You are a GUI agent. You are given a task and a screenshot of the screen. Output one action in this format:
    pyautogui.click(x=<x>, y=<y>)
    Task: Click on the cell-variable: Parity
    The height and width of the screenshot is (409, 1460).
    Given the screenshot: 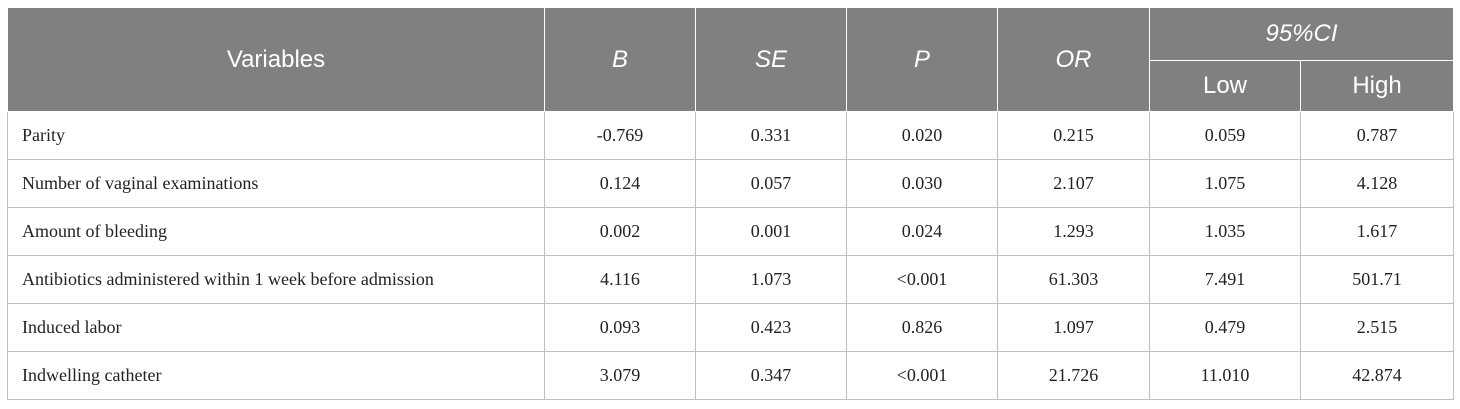 What is the action you would take?
    pyautogui.click(x=276, y=135)
    